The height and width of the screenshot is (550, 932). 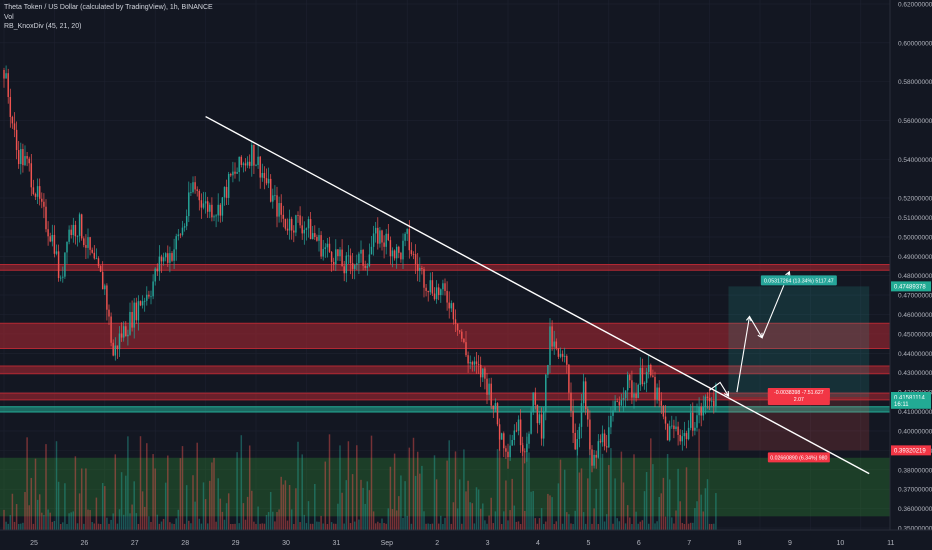 What do you see at coordinates (911, 275) in the screenshot?
I see `price-axis` at bounding box center [911, 275].